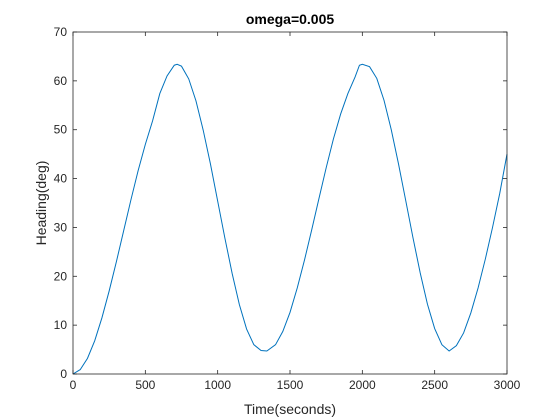 This screenshot has width=560, height=420. Describe the element at coordinates (61, 130) in the screenshot. I see `y-tick-label: 50` at that location.